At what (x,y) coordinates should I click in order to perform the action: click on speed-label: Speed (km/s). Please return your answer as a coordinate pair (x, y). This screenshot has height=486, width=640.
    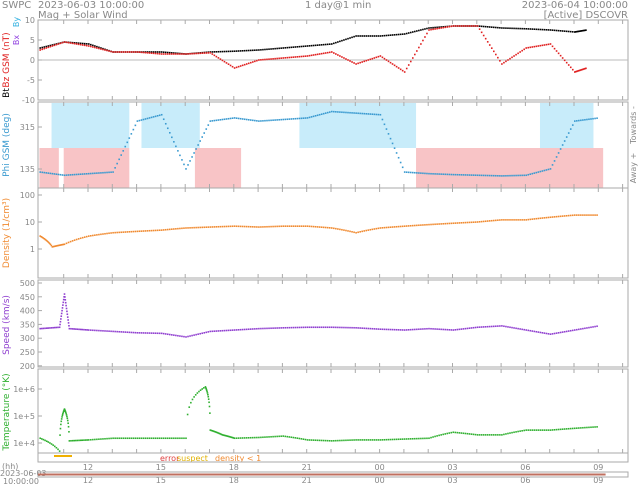
    Looking at the image, I should click on (7, 325).